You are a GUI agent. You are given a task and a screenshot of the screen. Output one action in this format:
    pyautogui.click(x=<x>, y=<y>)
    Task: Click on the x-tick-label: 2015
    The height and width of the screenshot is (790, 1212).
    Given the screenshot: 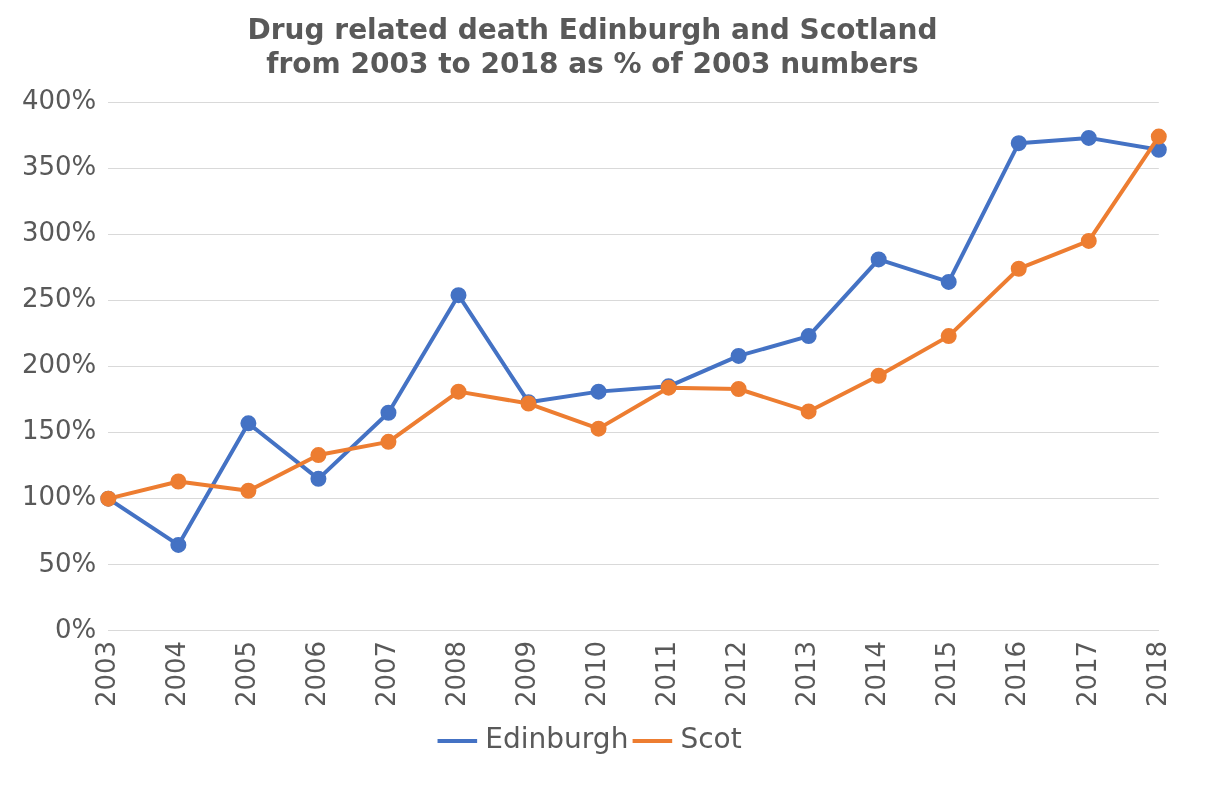 What is the action you would take?
    pyautogui.click(x=946, y=673)
    